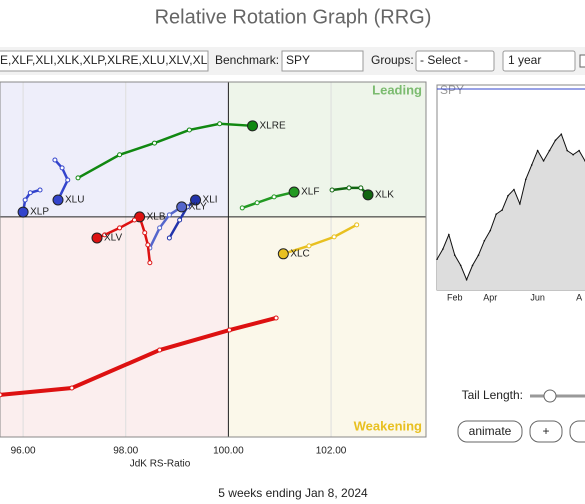  What do you see at coordinates (156, 217) in the screenshot?
I see `series-label: XLB` at bounding box center [156, 217].